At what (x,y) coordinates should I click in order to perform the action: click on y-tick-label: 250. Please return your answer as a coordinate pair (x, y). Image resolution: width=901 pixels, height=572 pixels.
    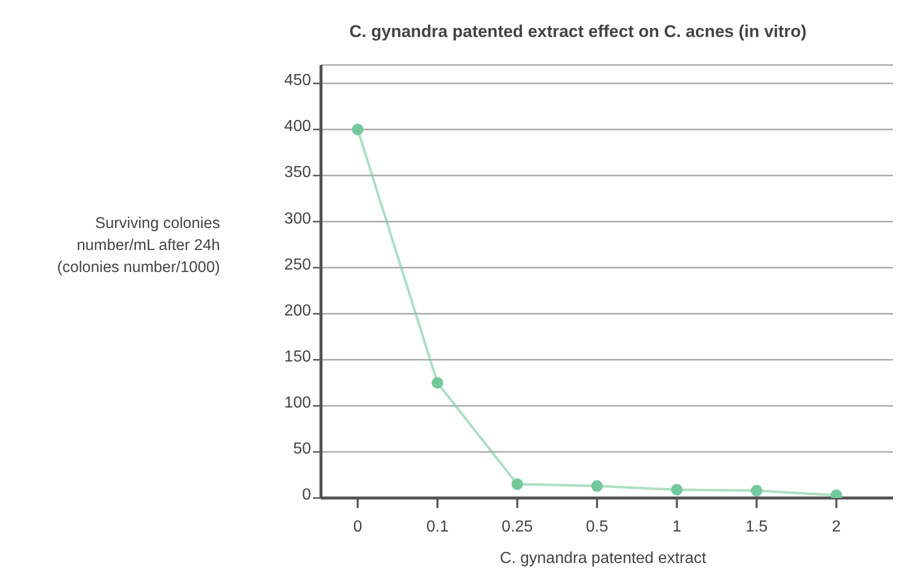
    Looking at the image, I should click on (298, 265).